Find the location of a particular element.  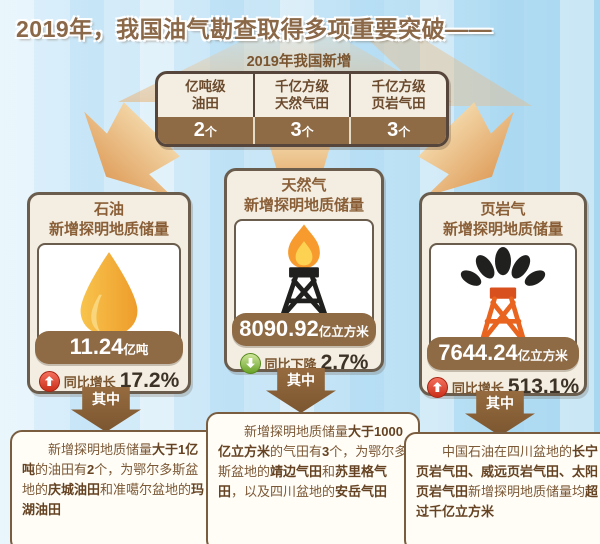

reserve-value: 11.24 is located at coordinates (96, 346).